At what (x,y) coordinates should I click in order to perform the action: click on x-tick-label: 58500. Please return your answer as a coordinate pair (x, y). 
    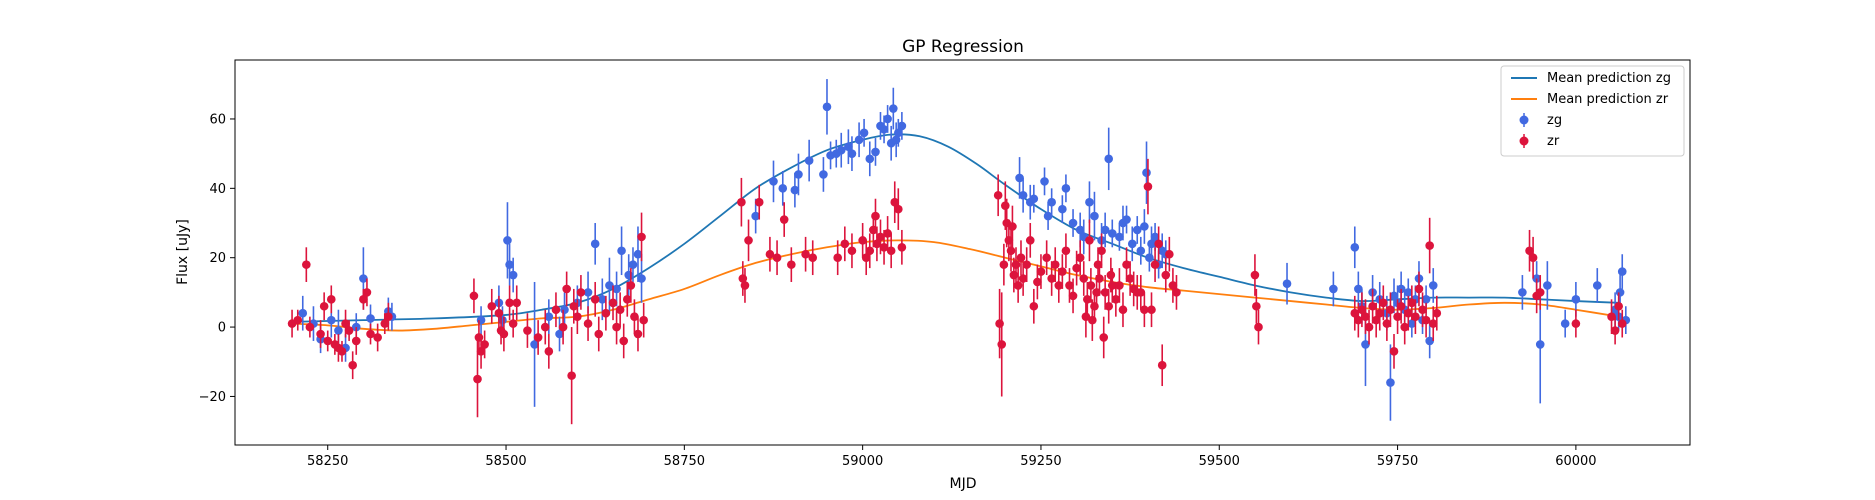
    Looking at the image, I should click on (505, 461).